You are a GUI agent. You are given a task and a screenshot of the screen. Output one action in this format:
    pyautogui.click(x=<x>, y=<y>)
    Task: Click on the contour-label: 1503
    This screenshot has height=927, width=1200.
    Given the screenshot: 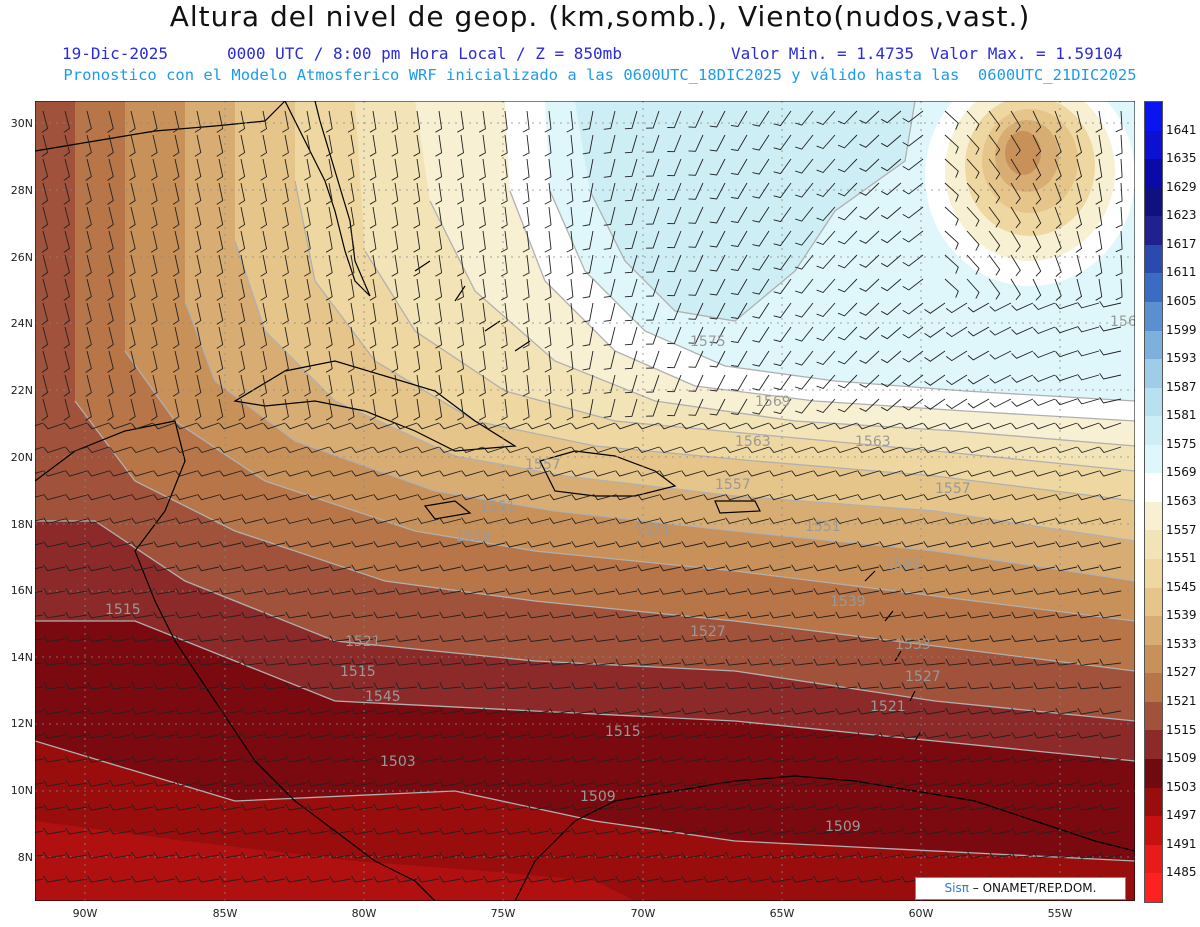 What is the action you would take?
    pyautogui.click(x=398, y=762)
    